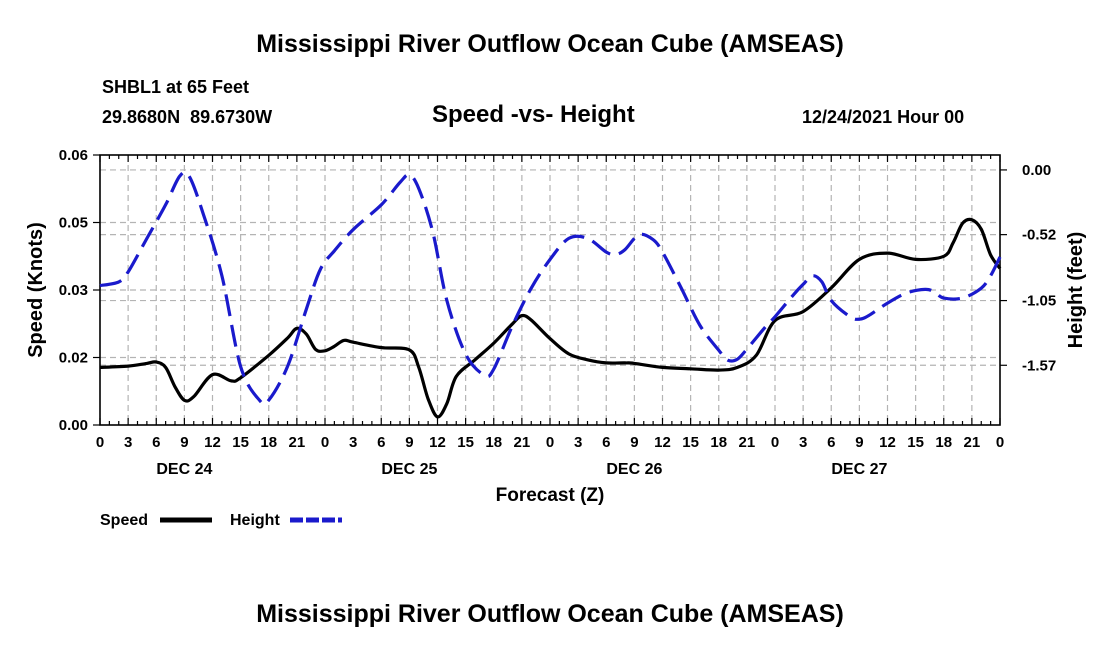 The width and height of the screenshot is (1100, 650). Describe the element at coordinates (73, 223) in the screenshot. I see `y-tick-label-left: 0.05` at that location.